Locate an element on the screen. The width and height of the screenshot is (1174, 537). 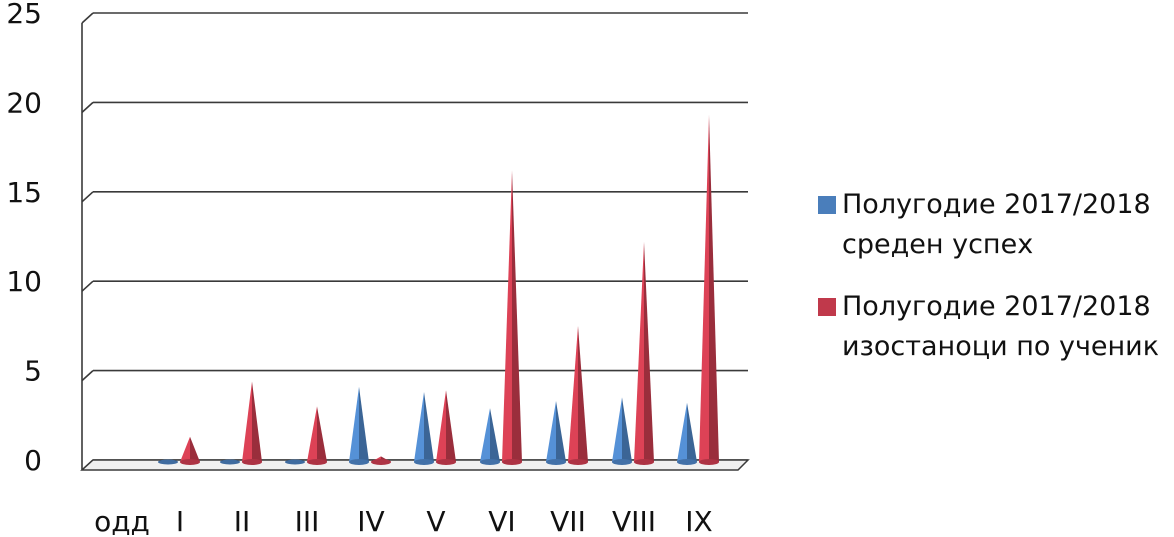
cone-s2-VIII is located at coordinates (644, 353).